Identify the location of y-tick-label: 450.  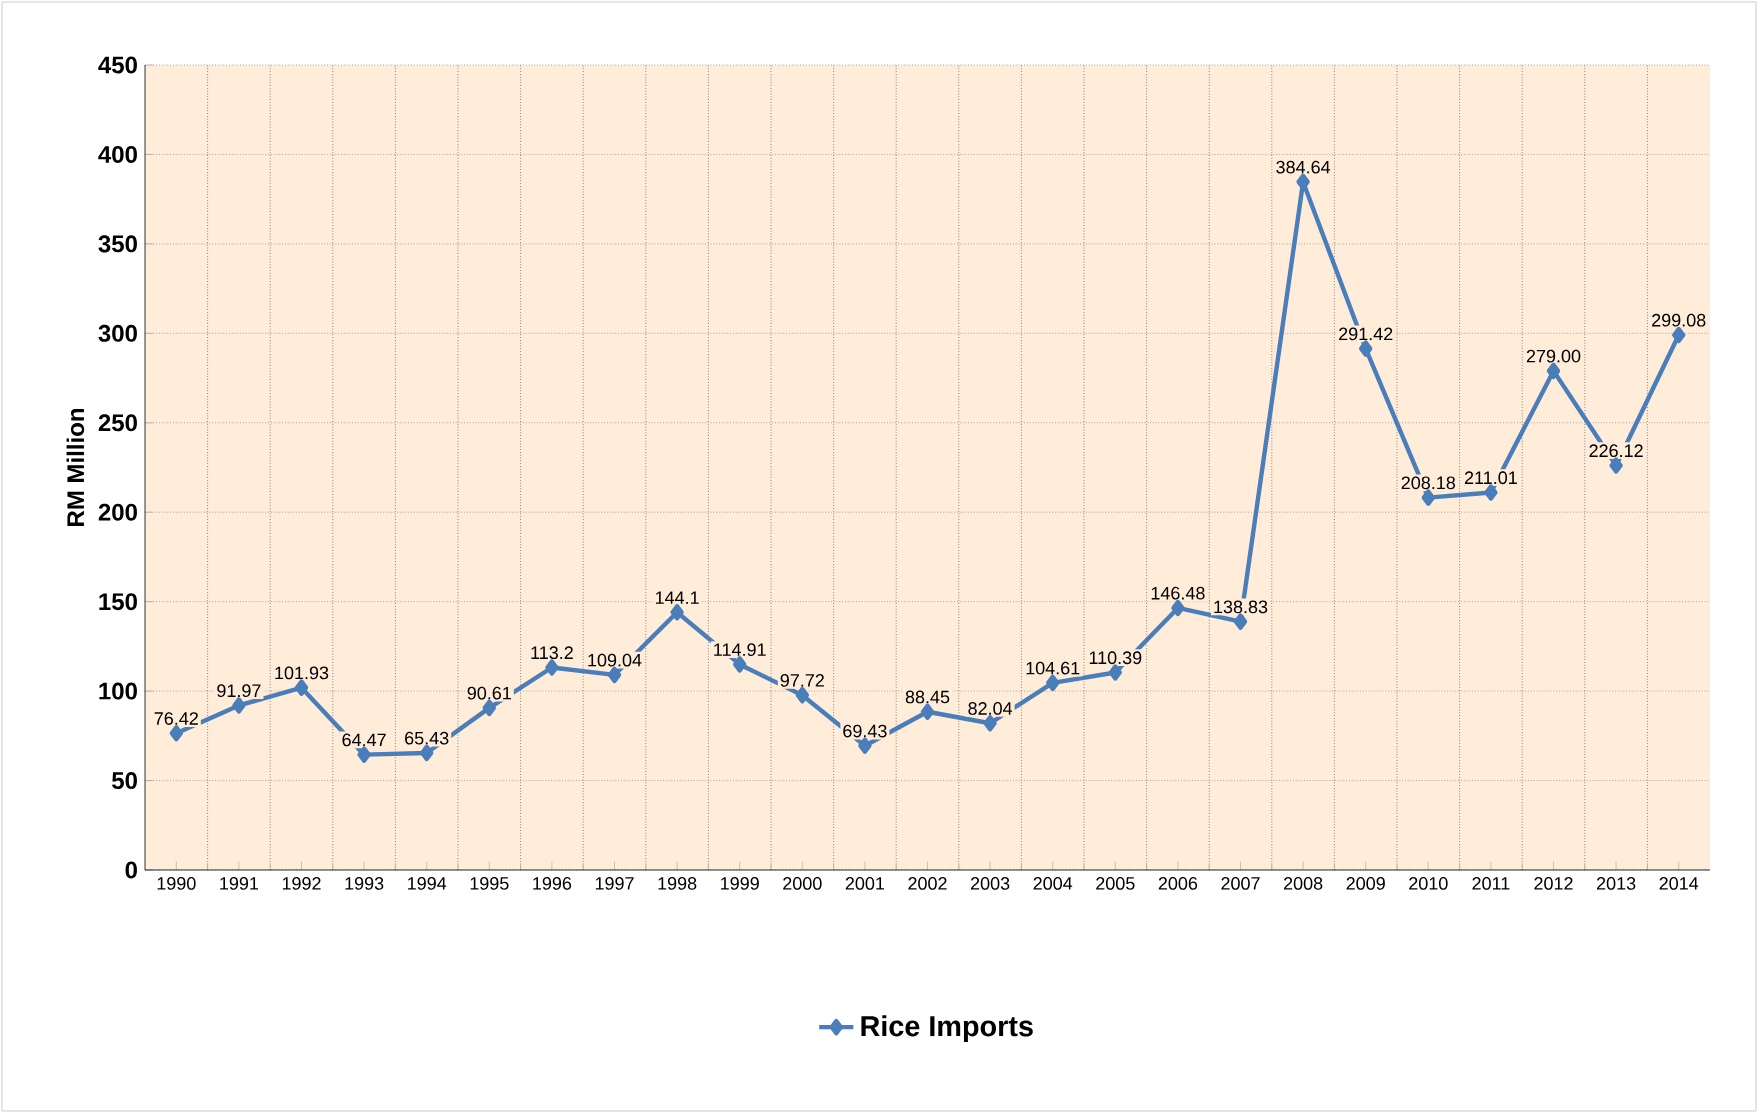
(117, 65).